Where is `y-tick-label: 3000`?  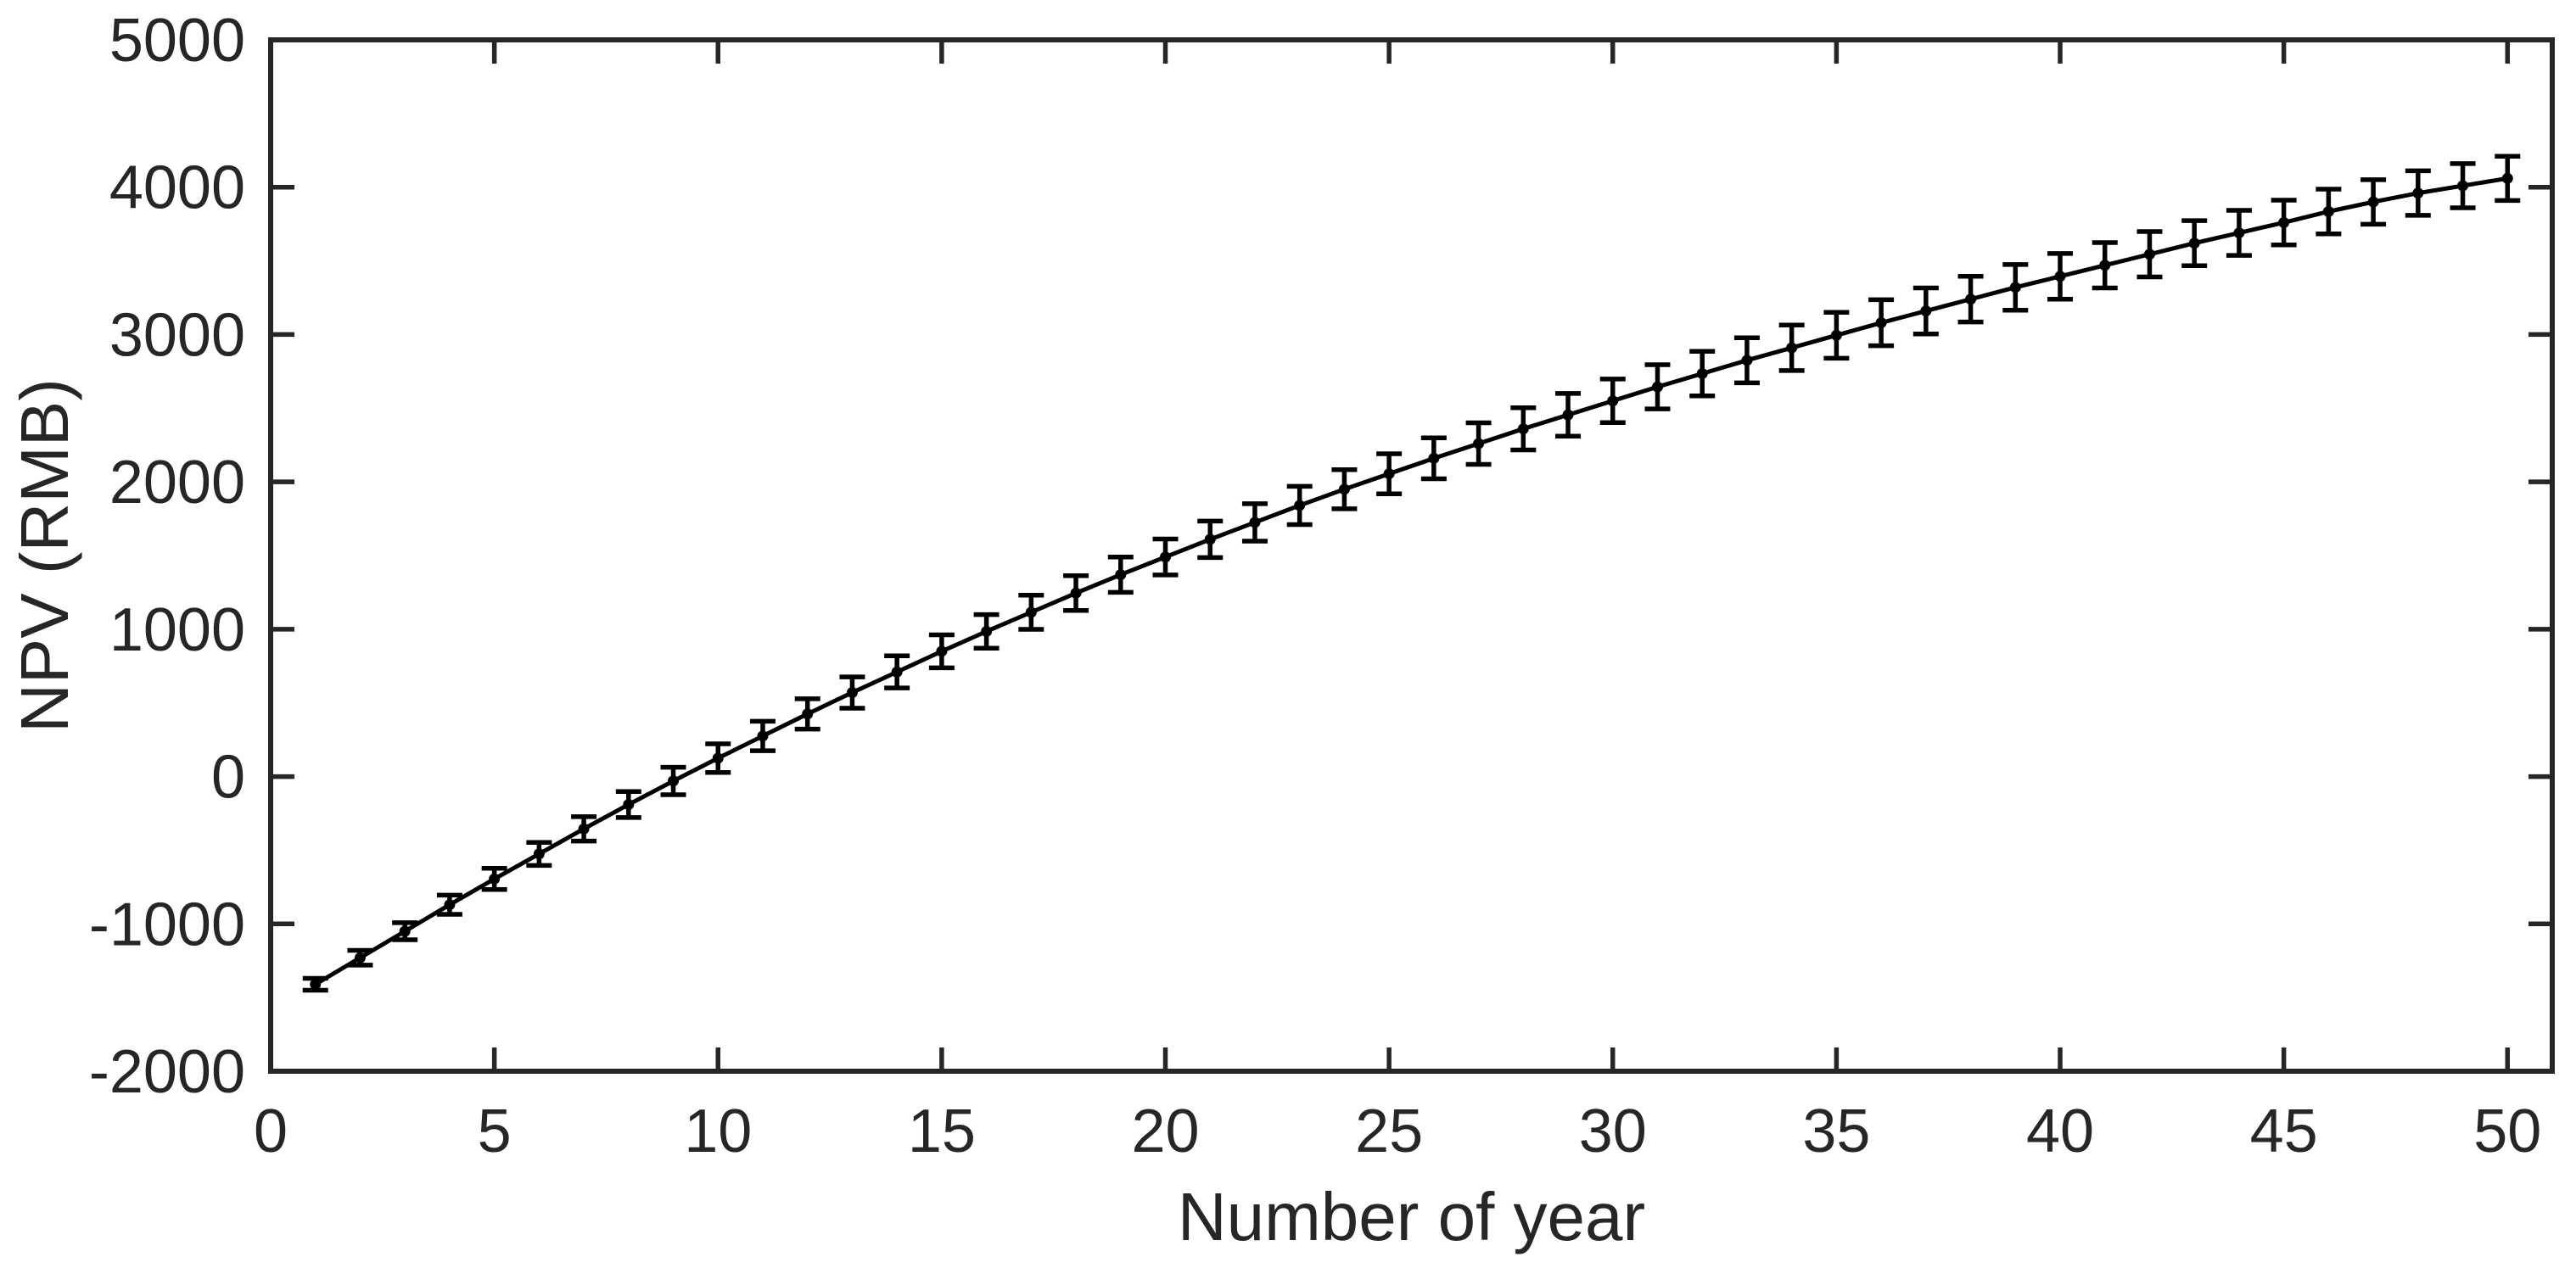
y-tick-label: 3000 is located at coordinates (177, 335).